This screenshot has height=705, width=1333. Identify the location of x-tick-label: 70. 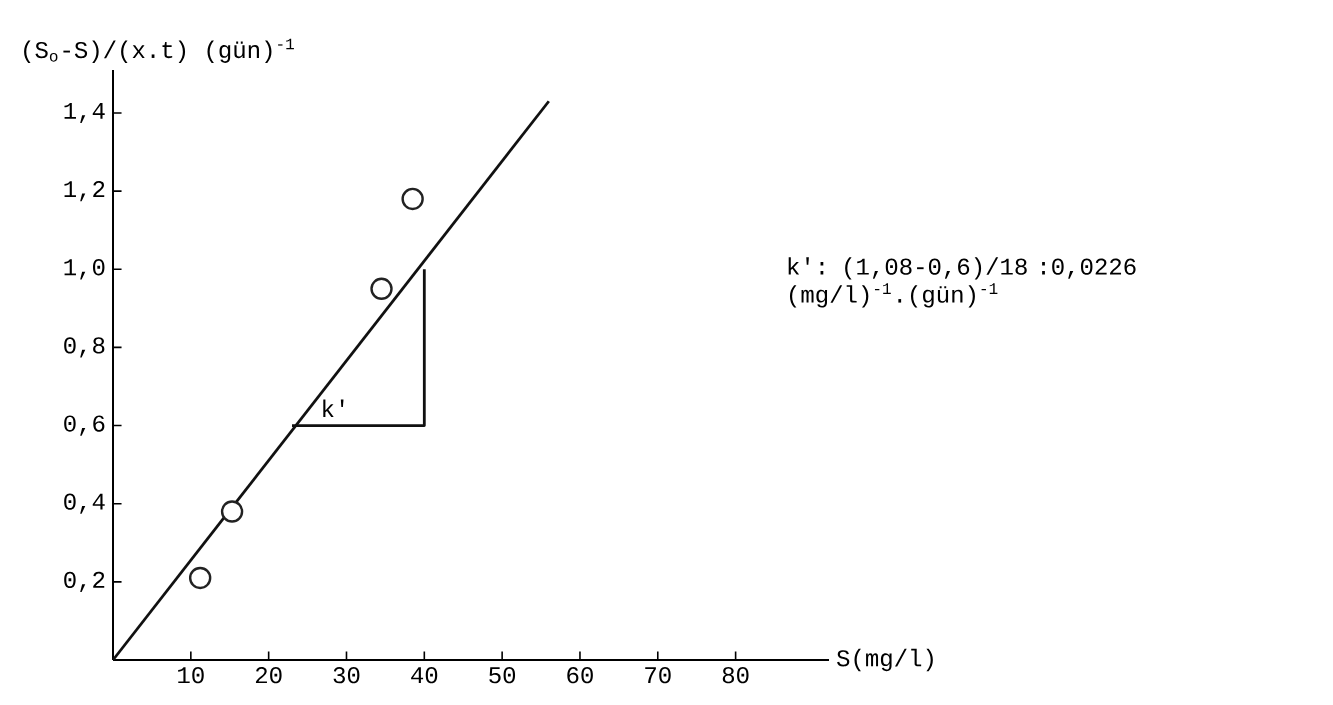
(658, 675).